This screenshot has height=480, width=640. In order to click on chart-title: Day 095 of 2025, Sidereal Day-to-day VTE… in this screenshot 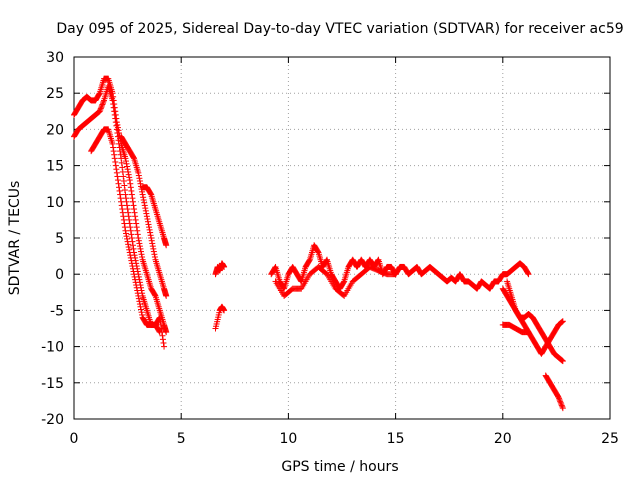, I will do `click(339, 29)`.